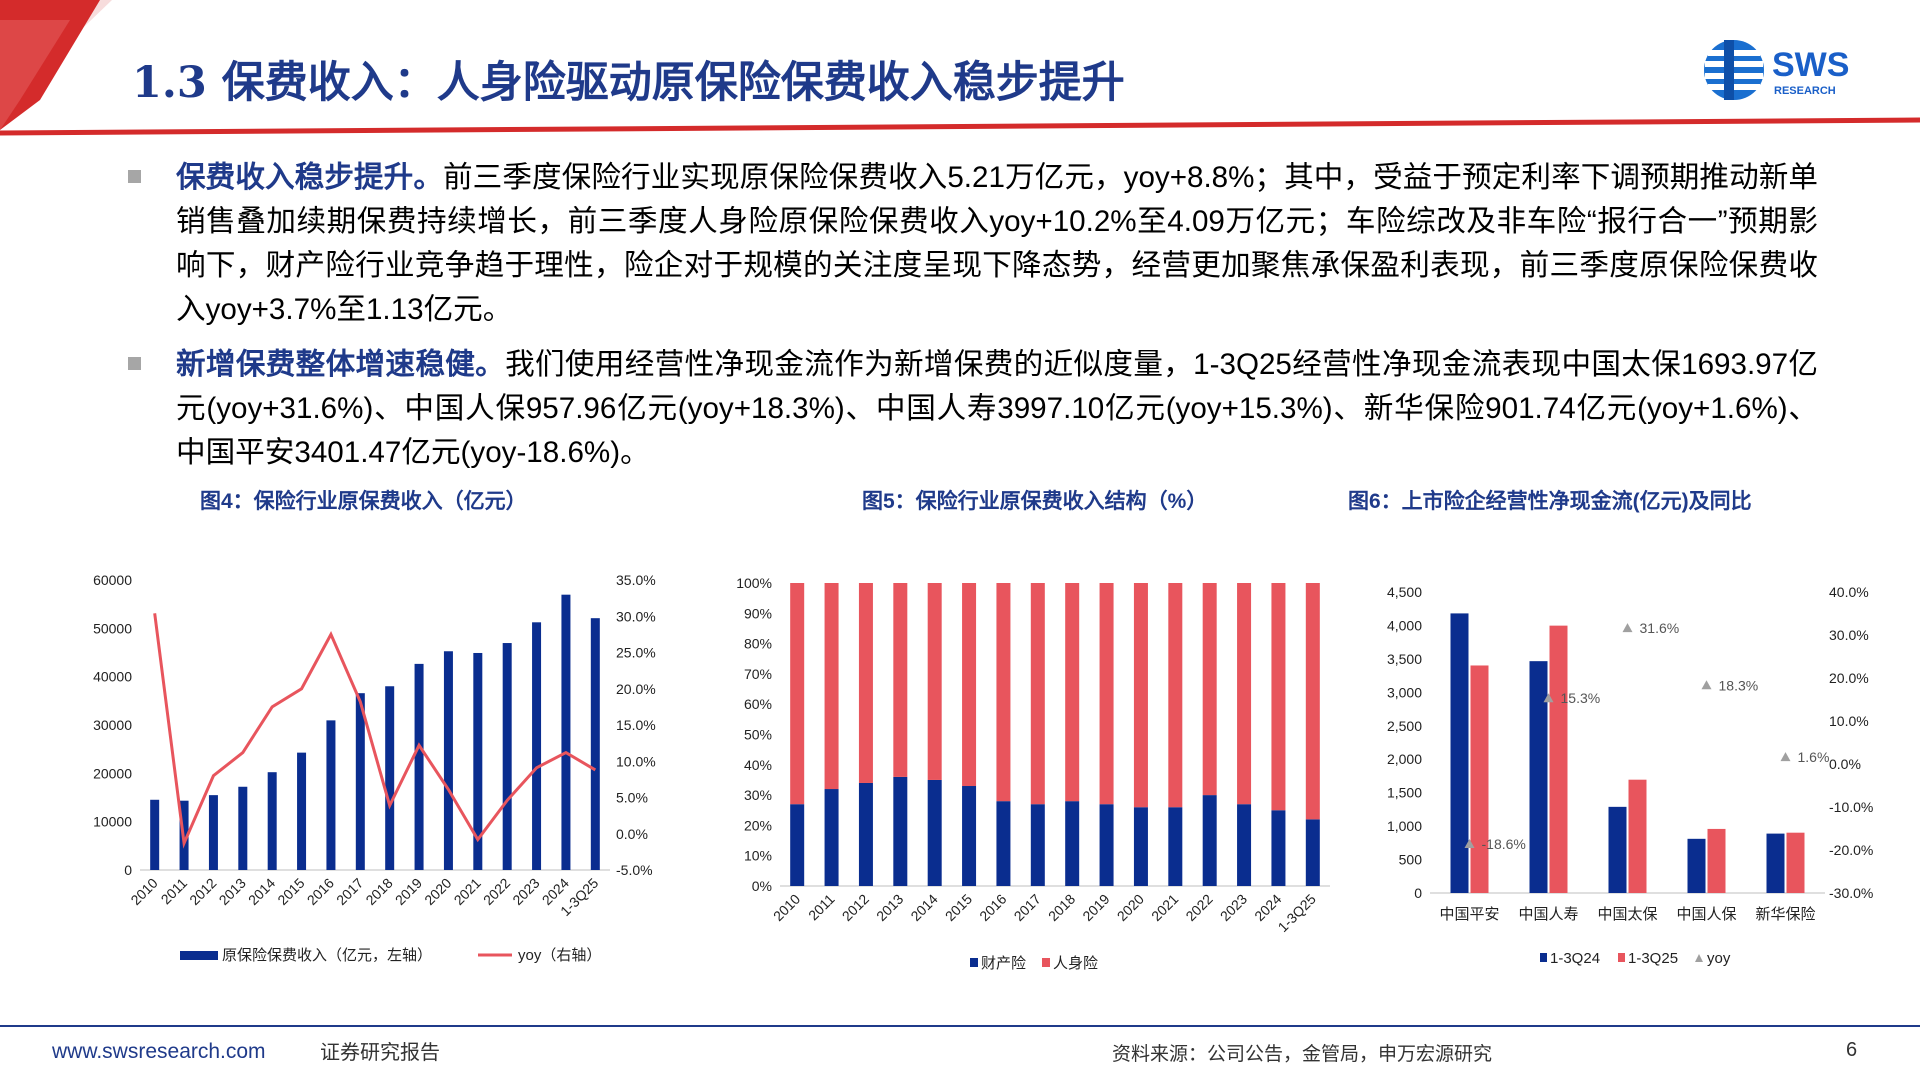 This screenshot has height=1080, width=1920. Describe the element at coordinates (1739, 685) in the screenshot. I see `yoy-data-label: 18.3%` at that location.